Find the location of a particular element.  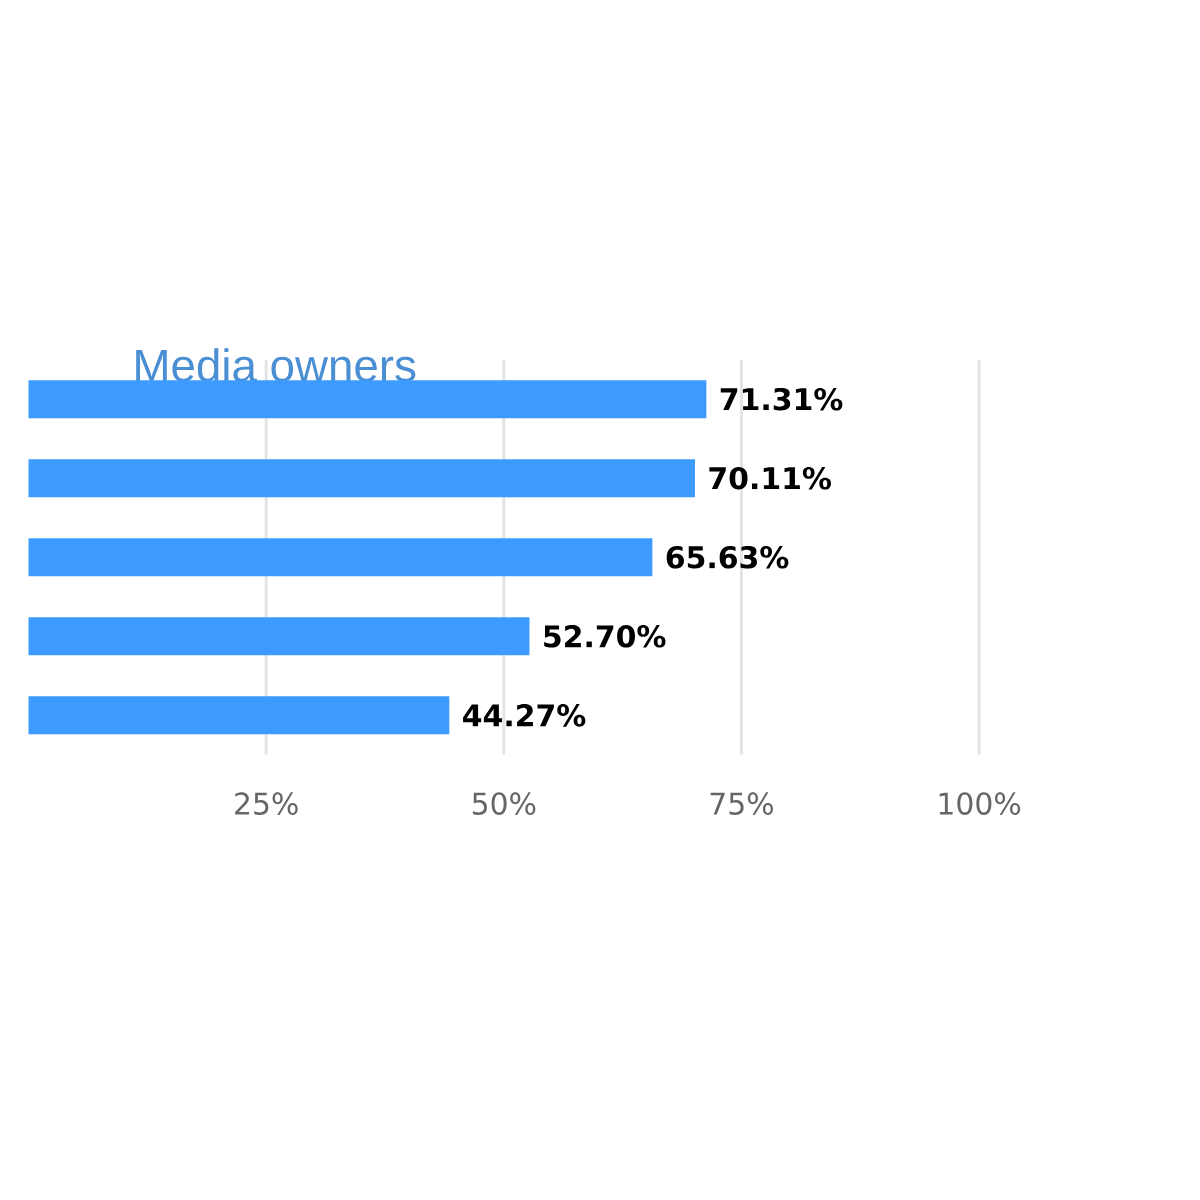

data-label: 71.31% is located at coordinates (781, 399).